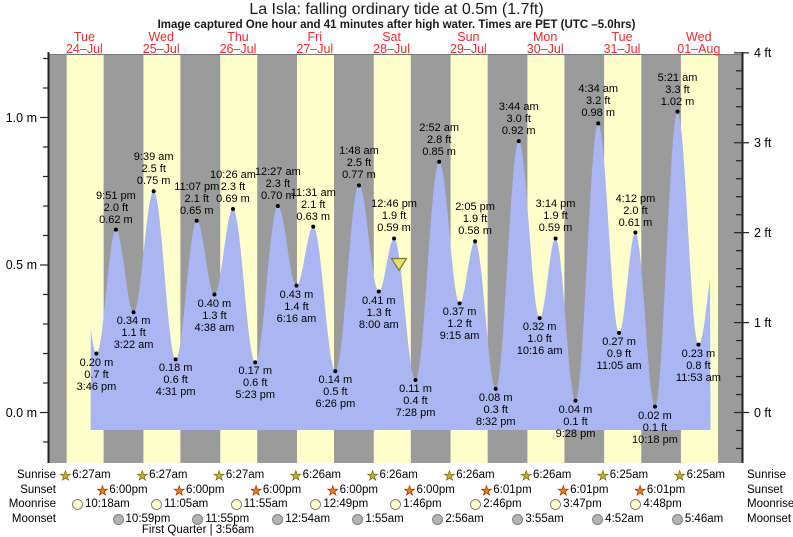 This screenshot has width=793, height=537. Describe the element at coordinates (555, 204) in the screenshot. I see `tide-label-line: 3:14 pm` at that location.